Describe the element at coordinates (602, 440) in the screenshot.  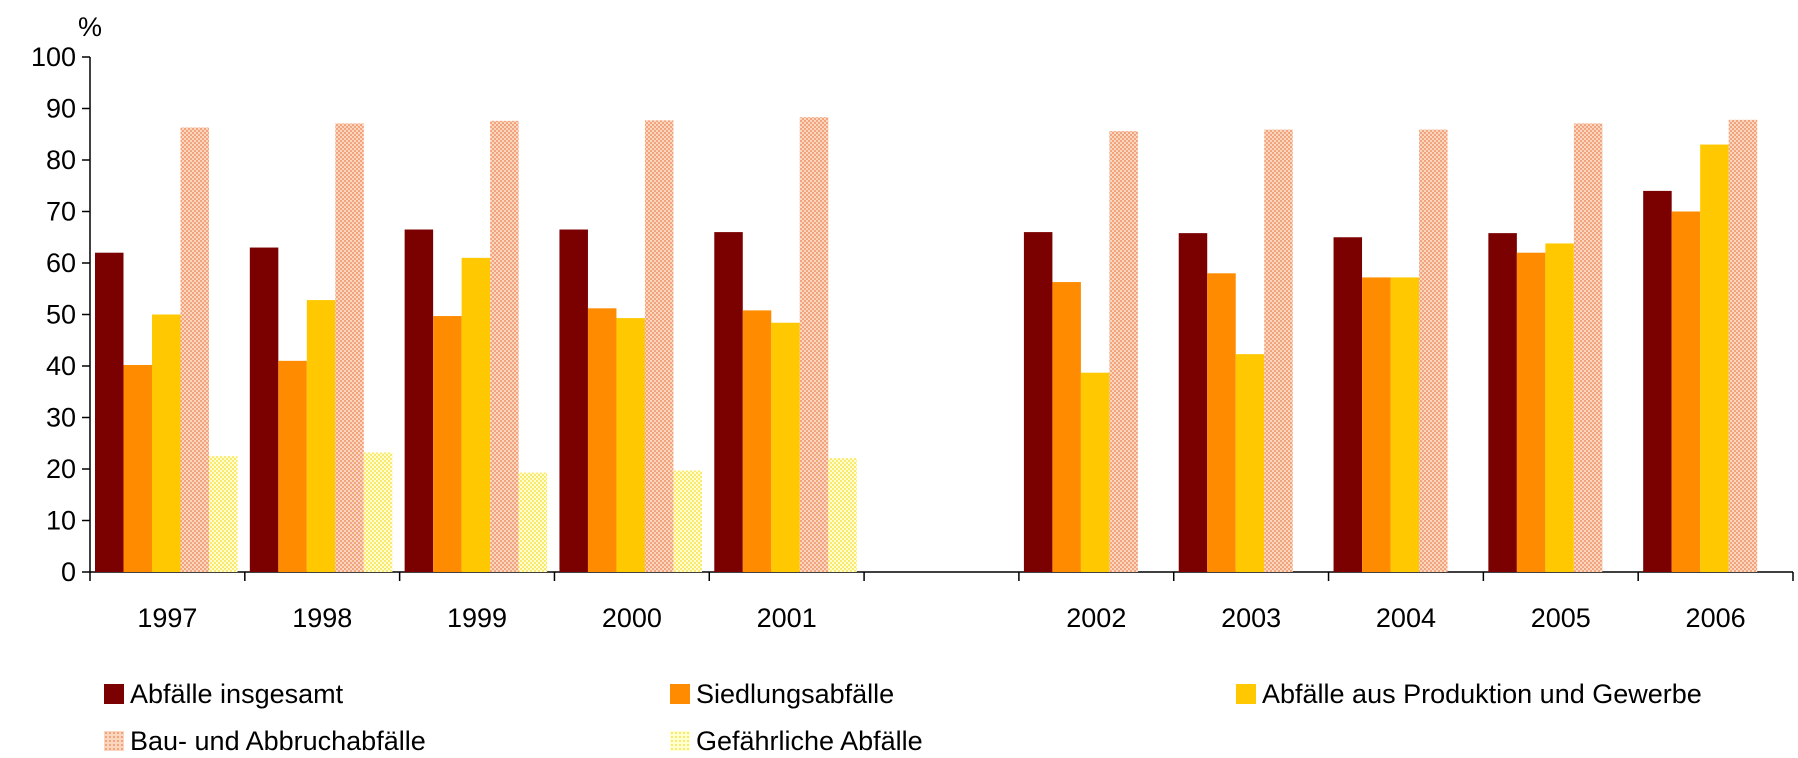
I see `bar-s1-2000` at that location.